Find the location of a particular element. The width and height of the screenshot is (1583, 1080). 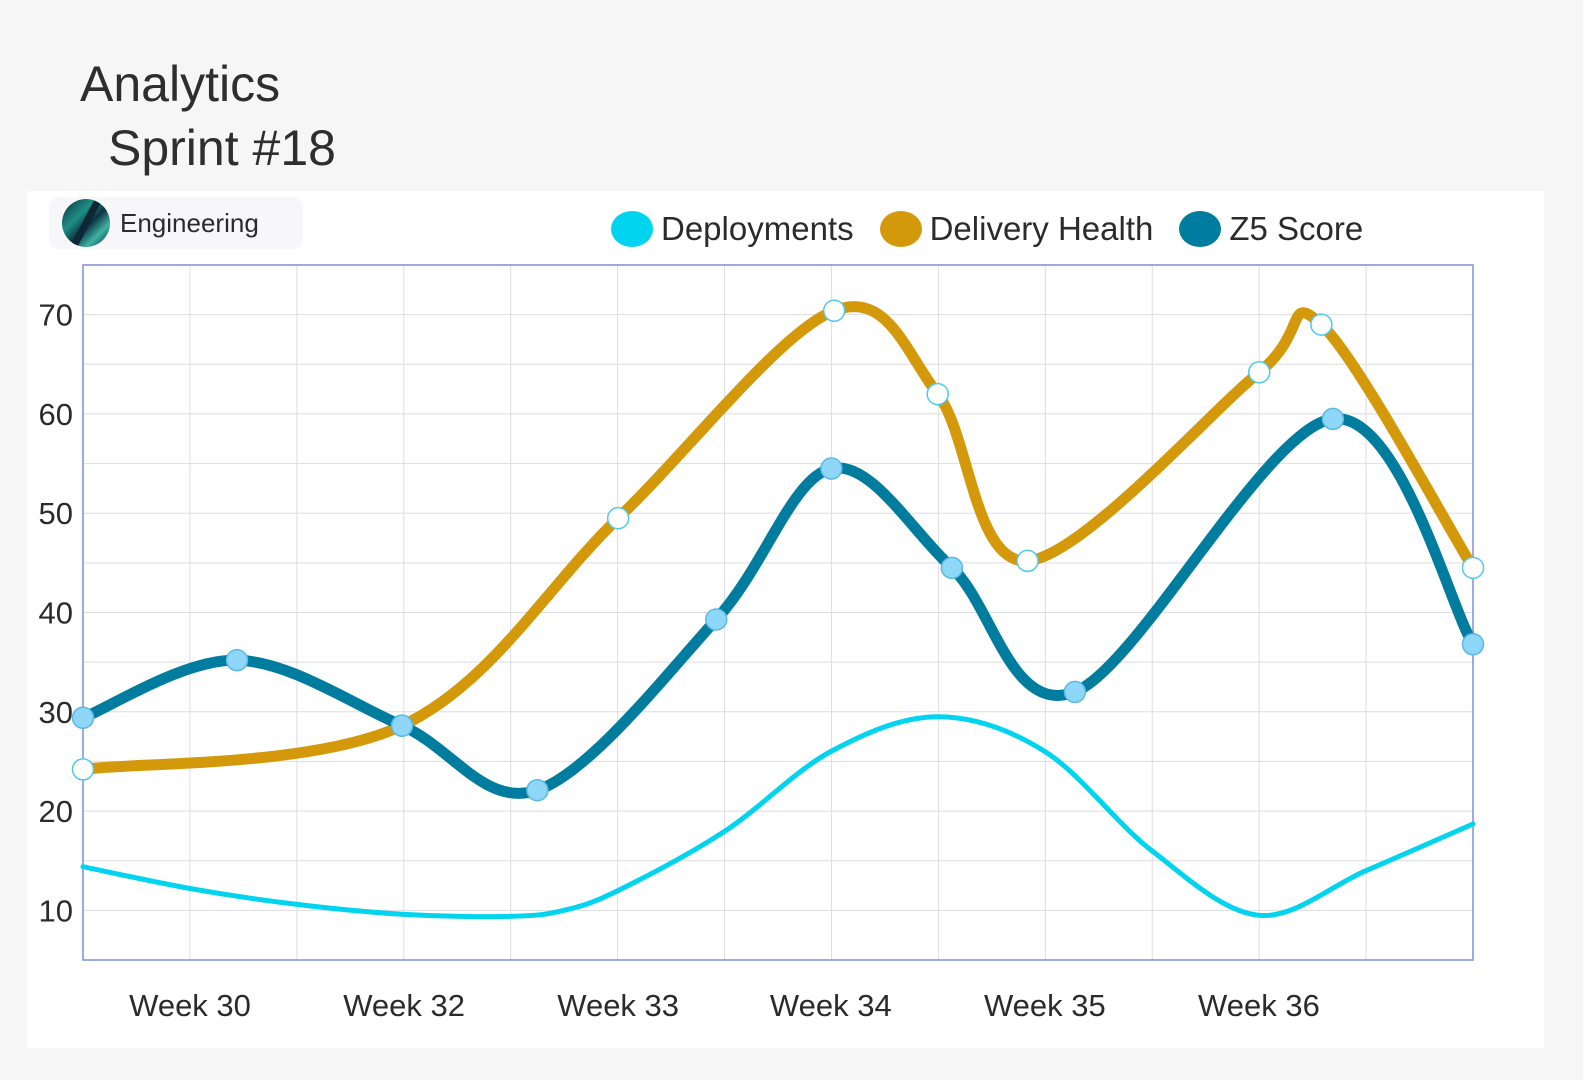

y-tick-label: 50 is located at coordinates (56, 513).